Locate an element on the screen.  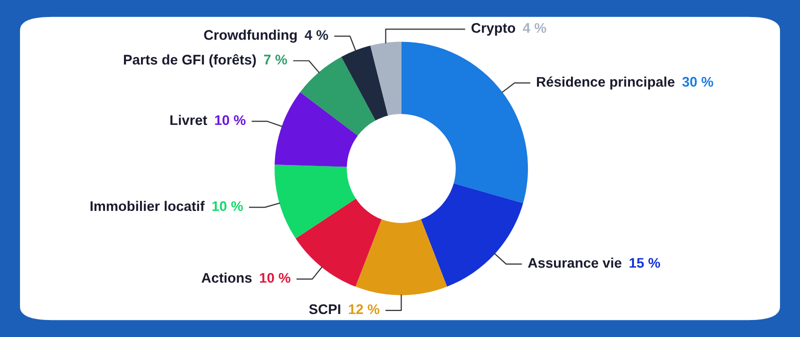
slice-label: Assurance vie is located at coordinates (575, 263).